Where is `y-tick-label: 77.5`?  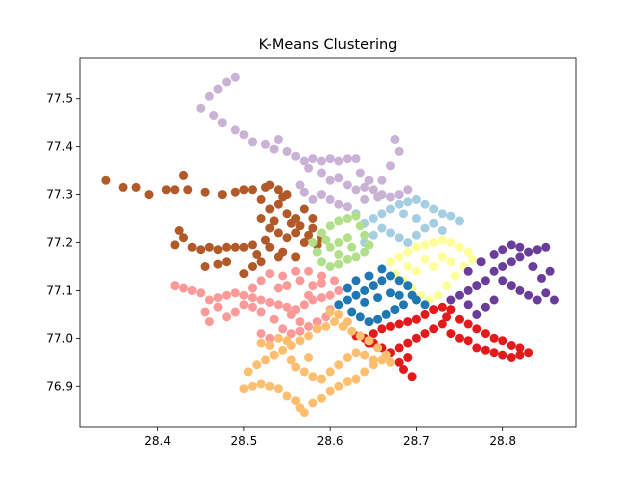 y-tick-label: 77.5 is located at coordinates (59, 99).